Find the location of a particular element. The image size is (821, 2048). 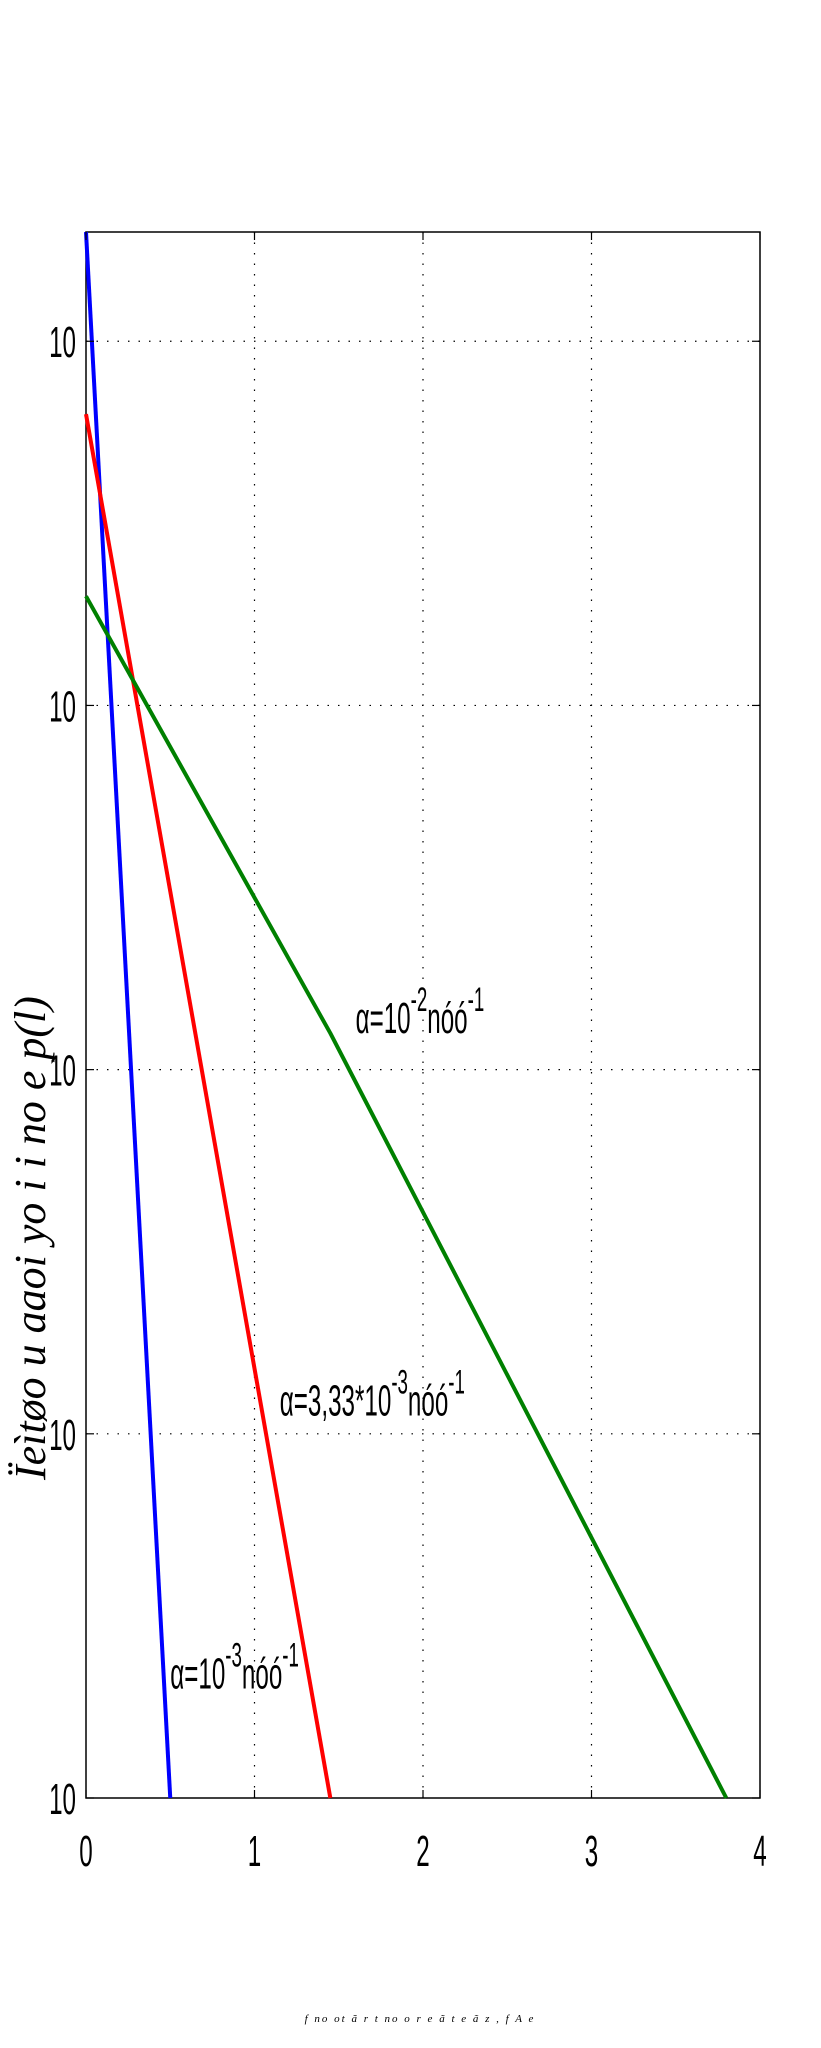

annotation-text: α=3,33*10-3nóó-1 is located at coordinates (372, 1394).